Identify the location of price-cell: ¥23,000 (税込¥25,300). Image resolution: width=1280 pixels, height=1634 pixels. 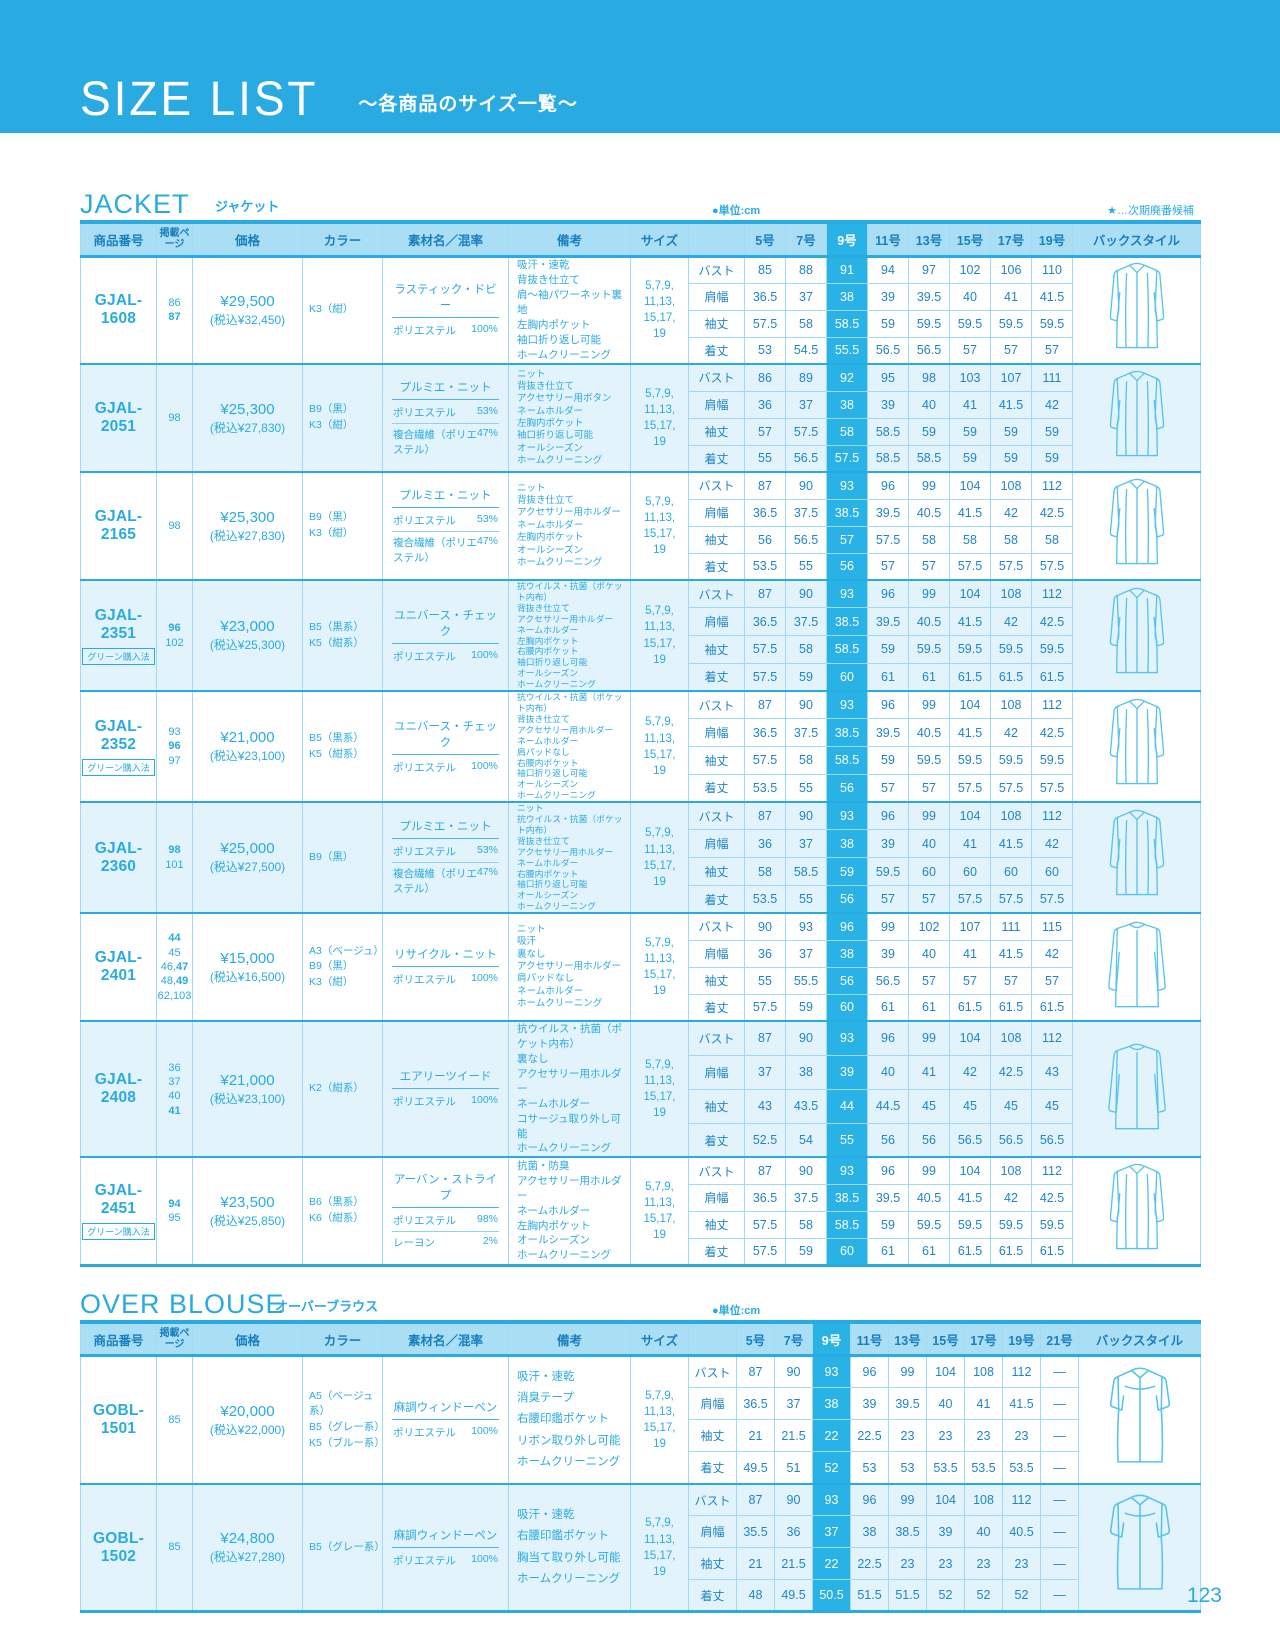
(247, 635).